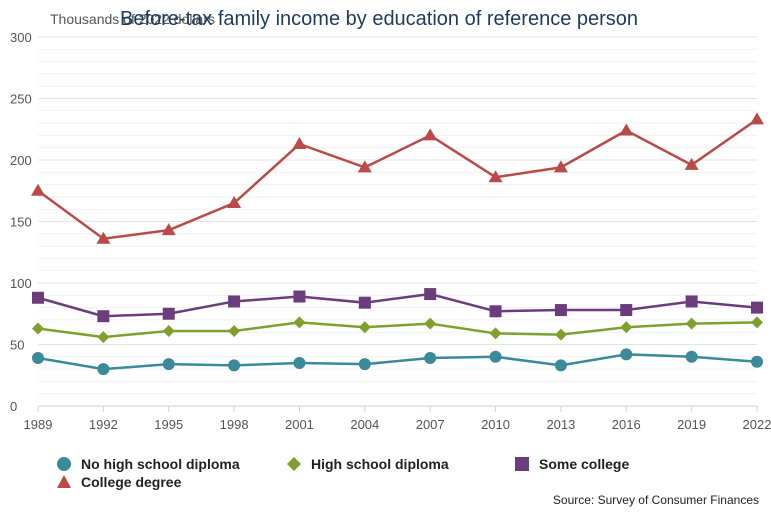  Describe the element at coordinates (584, 464) in the screenshot. I see `legend-label: Some college` at that location.